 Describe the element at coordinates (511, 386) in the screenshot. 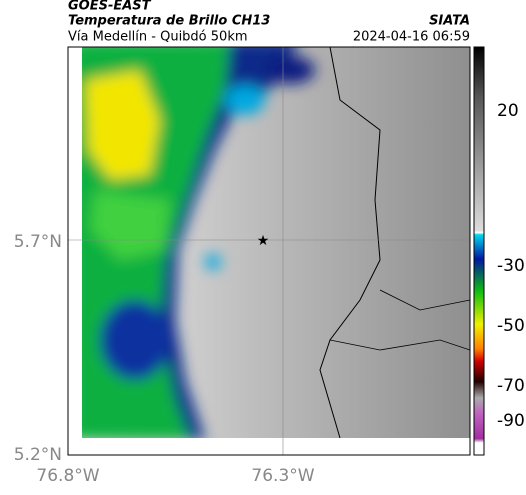

I see `colorbar-tick-label: -70` at that location.